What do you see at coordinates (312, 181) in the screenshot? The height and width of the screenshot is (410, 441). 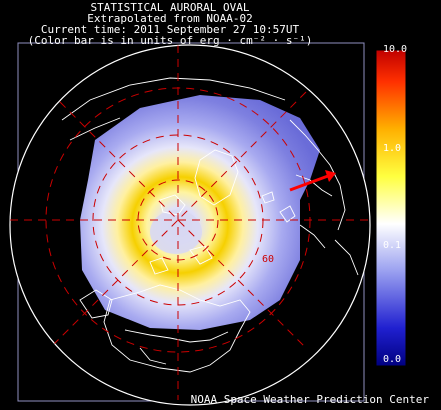 I see `sun-direction-arrow` at bounding box center [312, 181].